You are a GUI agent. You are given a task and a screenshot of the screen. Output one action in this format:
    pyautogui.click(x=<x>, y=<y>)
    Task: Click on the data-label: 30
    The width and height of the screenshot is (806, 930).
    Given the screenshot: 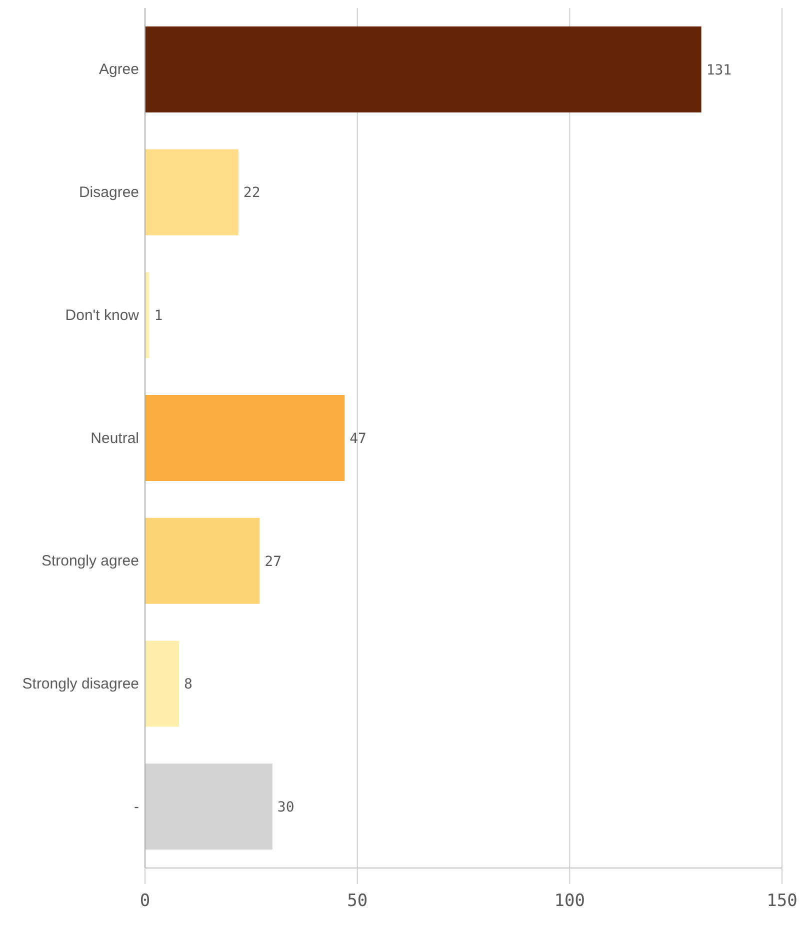 What is the action you would take?
    pyautogui.click(x=285, y=807)
    